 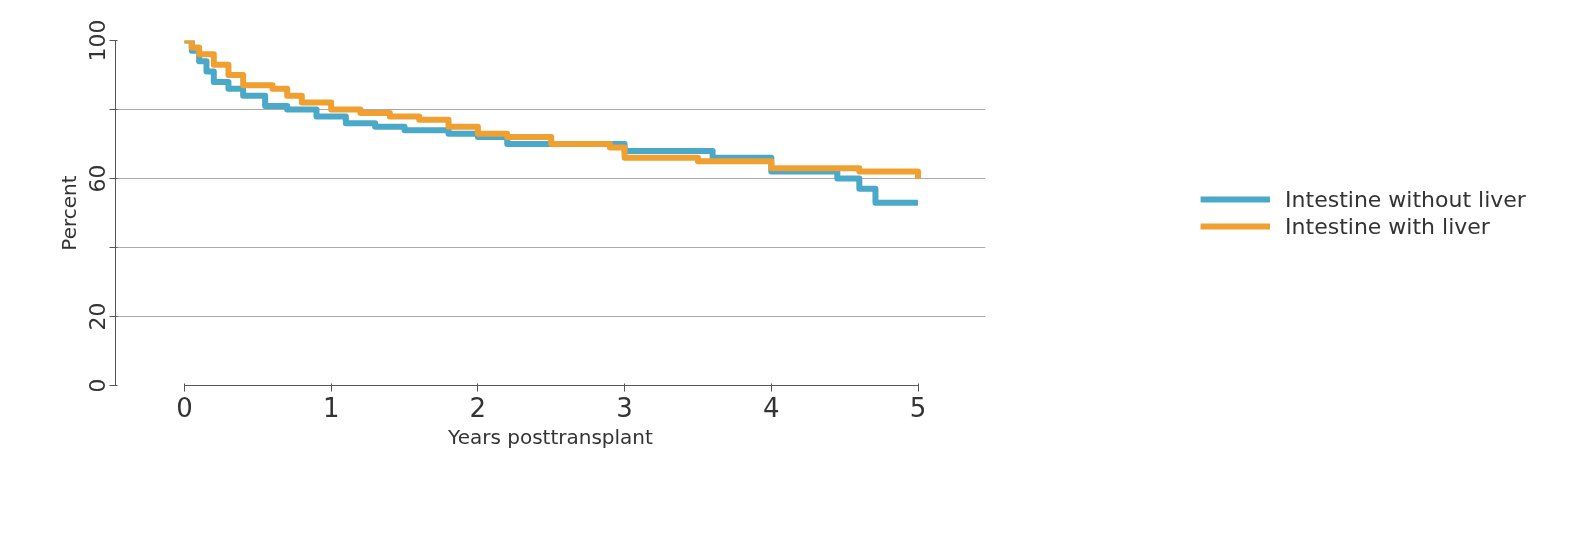 I want to click on y-tick-label: 60, so click(x=97, y=178).